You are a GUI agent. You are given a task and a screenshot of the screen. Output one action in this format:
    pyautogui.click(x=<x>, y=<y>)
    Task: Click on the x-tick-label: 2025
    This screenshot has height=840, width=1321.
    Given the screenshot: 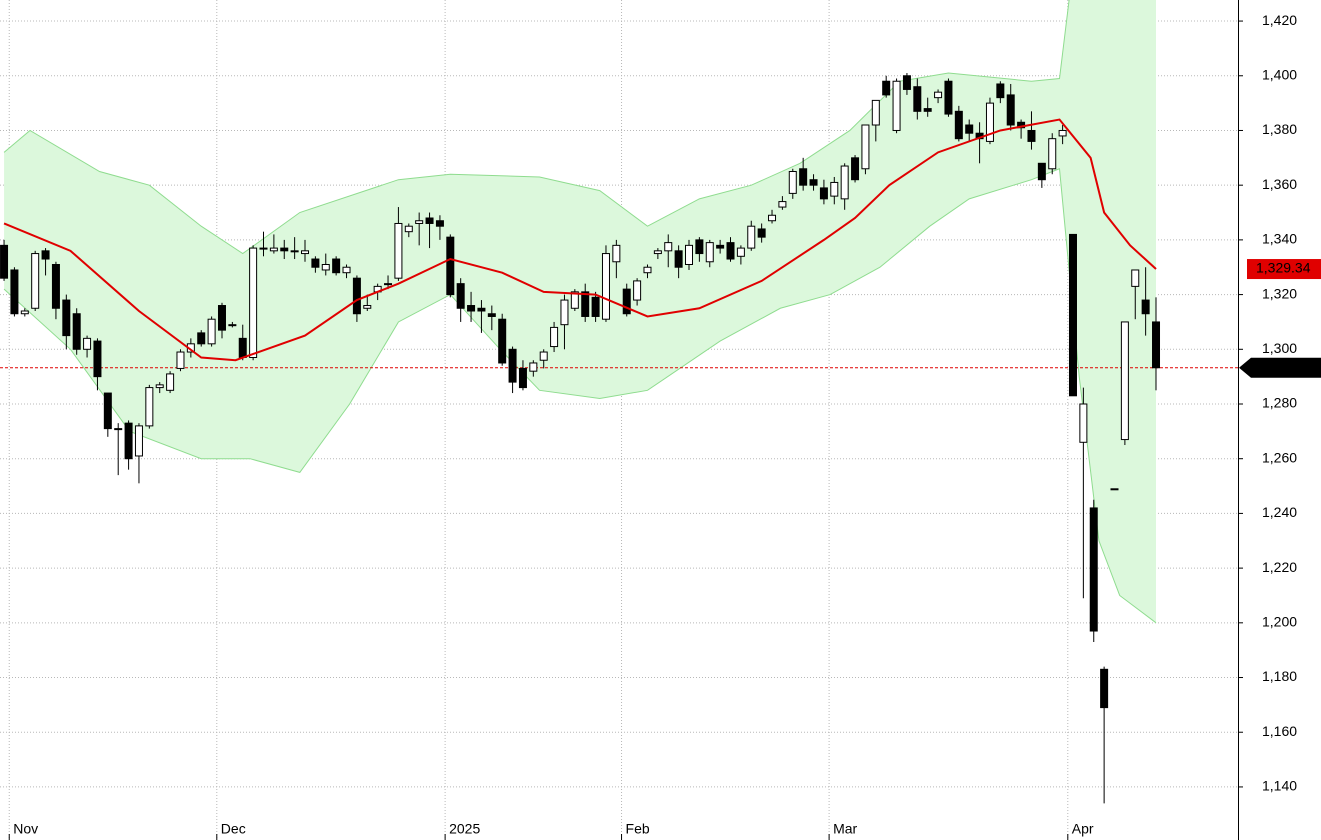 What is the action you would take?
    pyautogui.click(x=464, y=829)
    